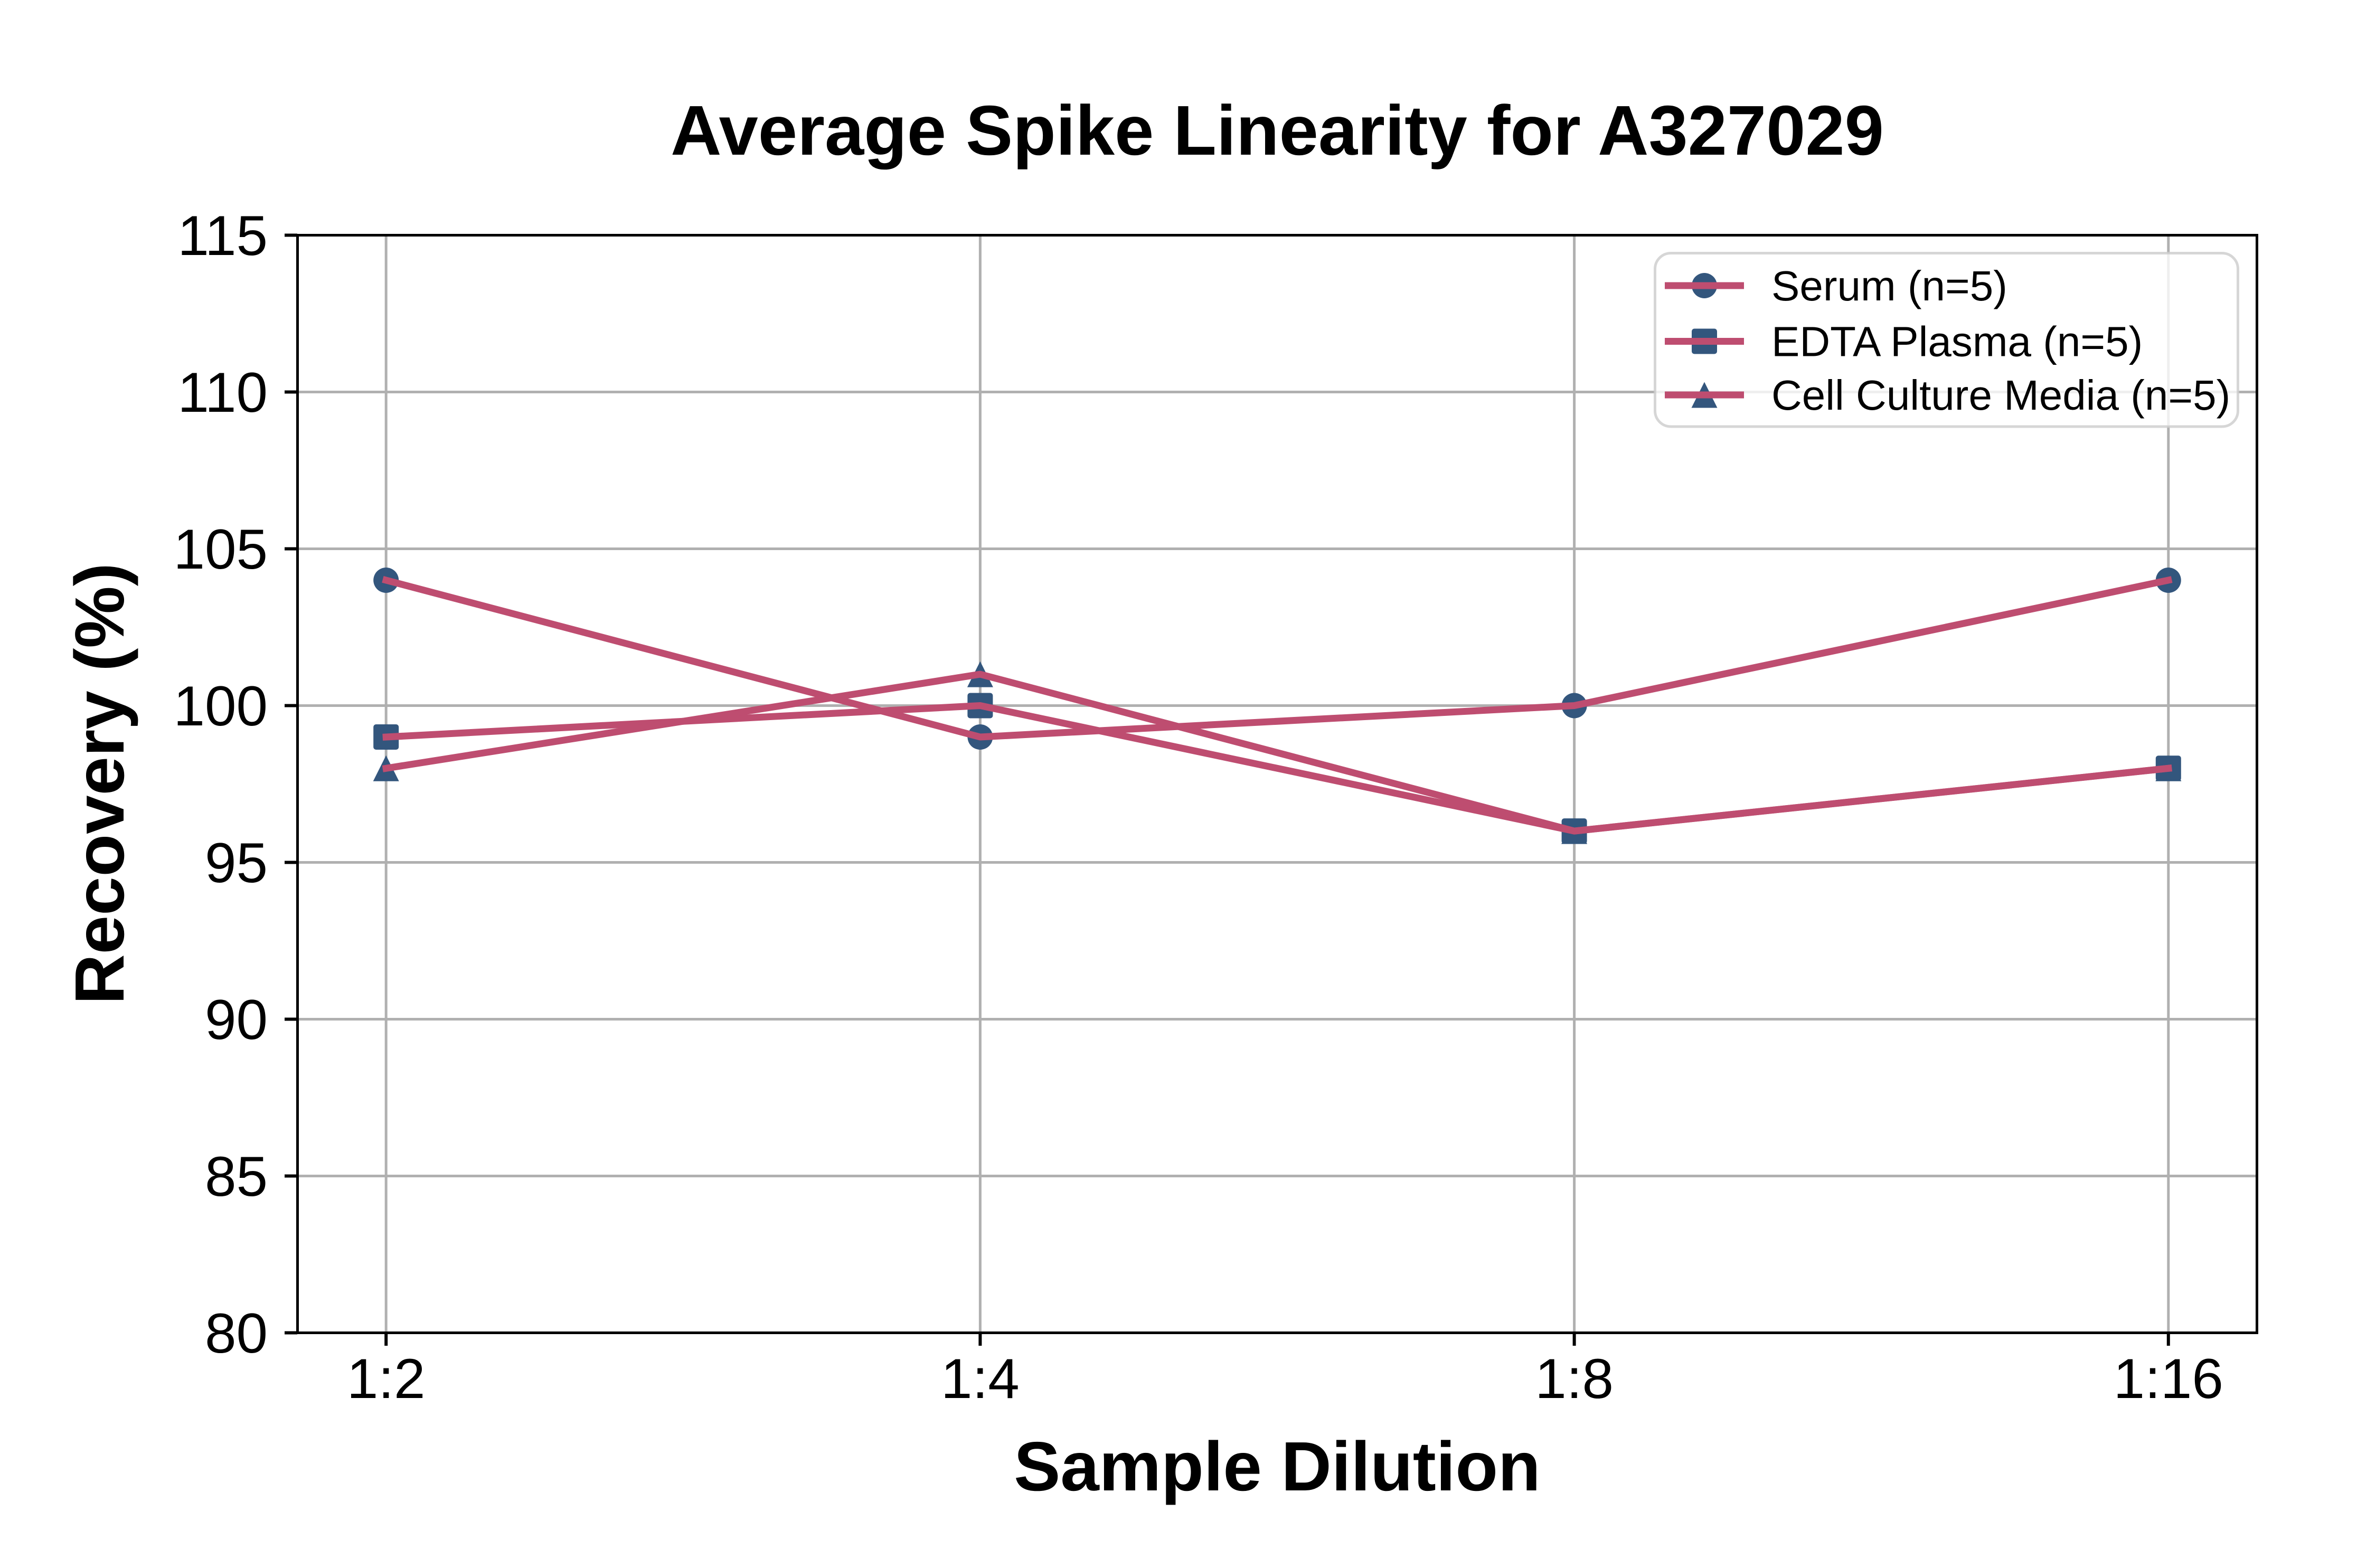  Describe the element at coordinates (100, 783) in the screenshot. I see `svg-text: Recovery (%)` at that location.